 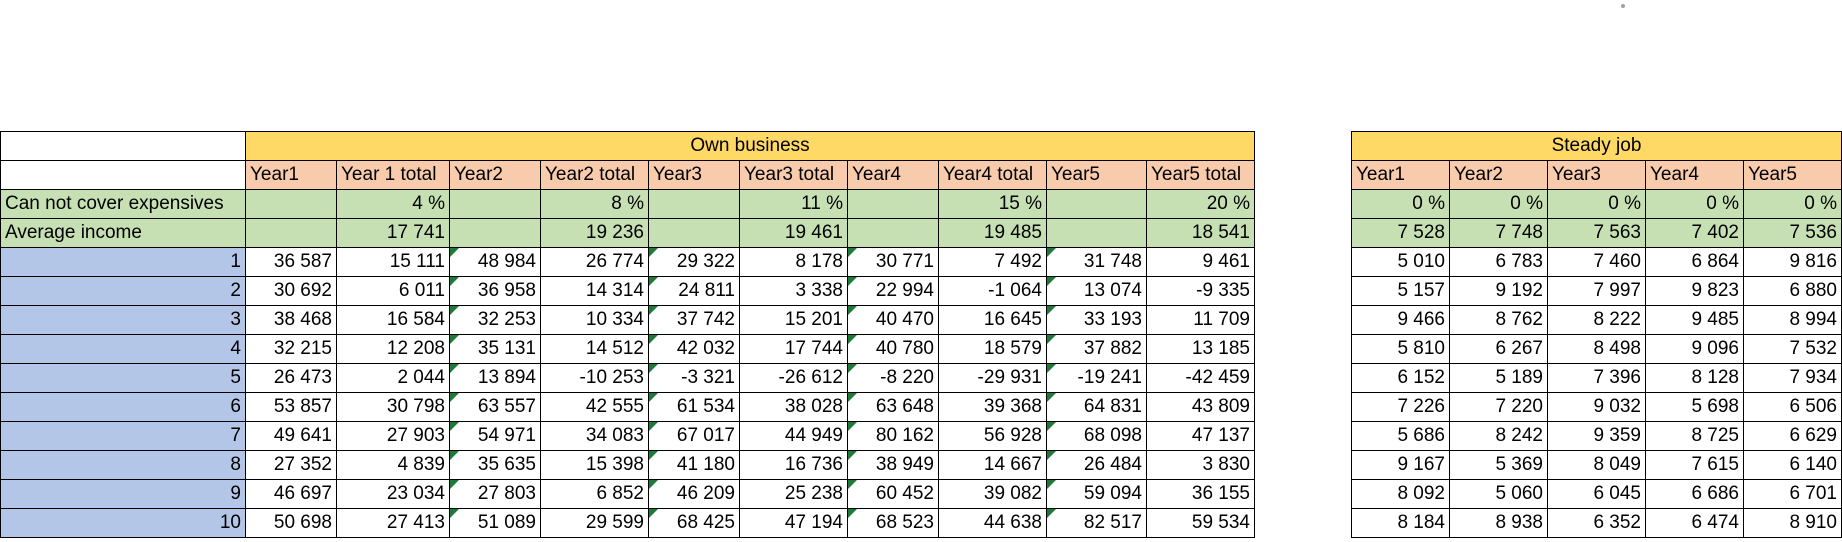 What do you see at coordinates (1498, 378) in the screenshot?
I see `data-cell: 5 189` at bounding box center [1498, 378].